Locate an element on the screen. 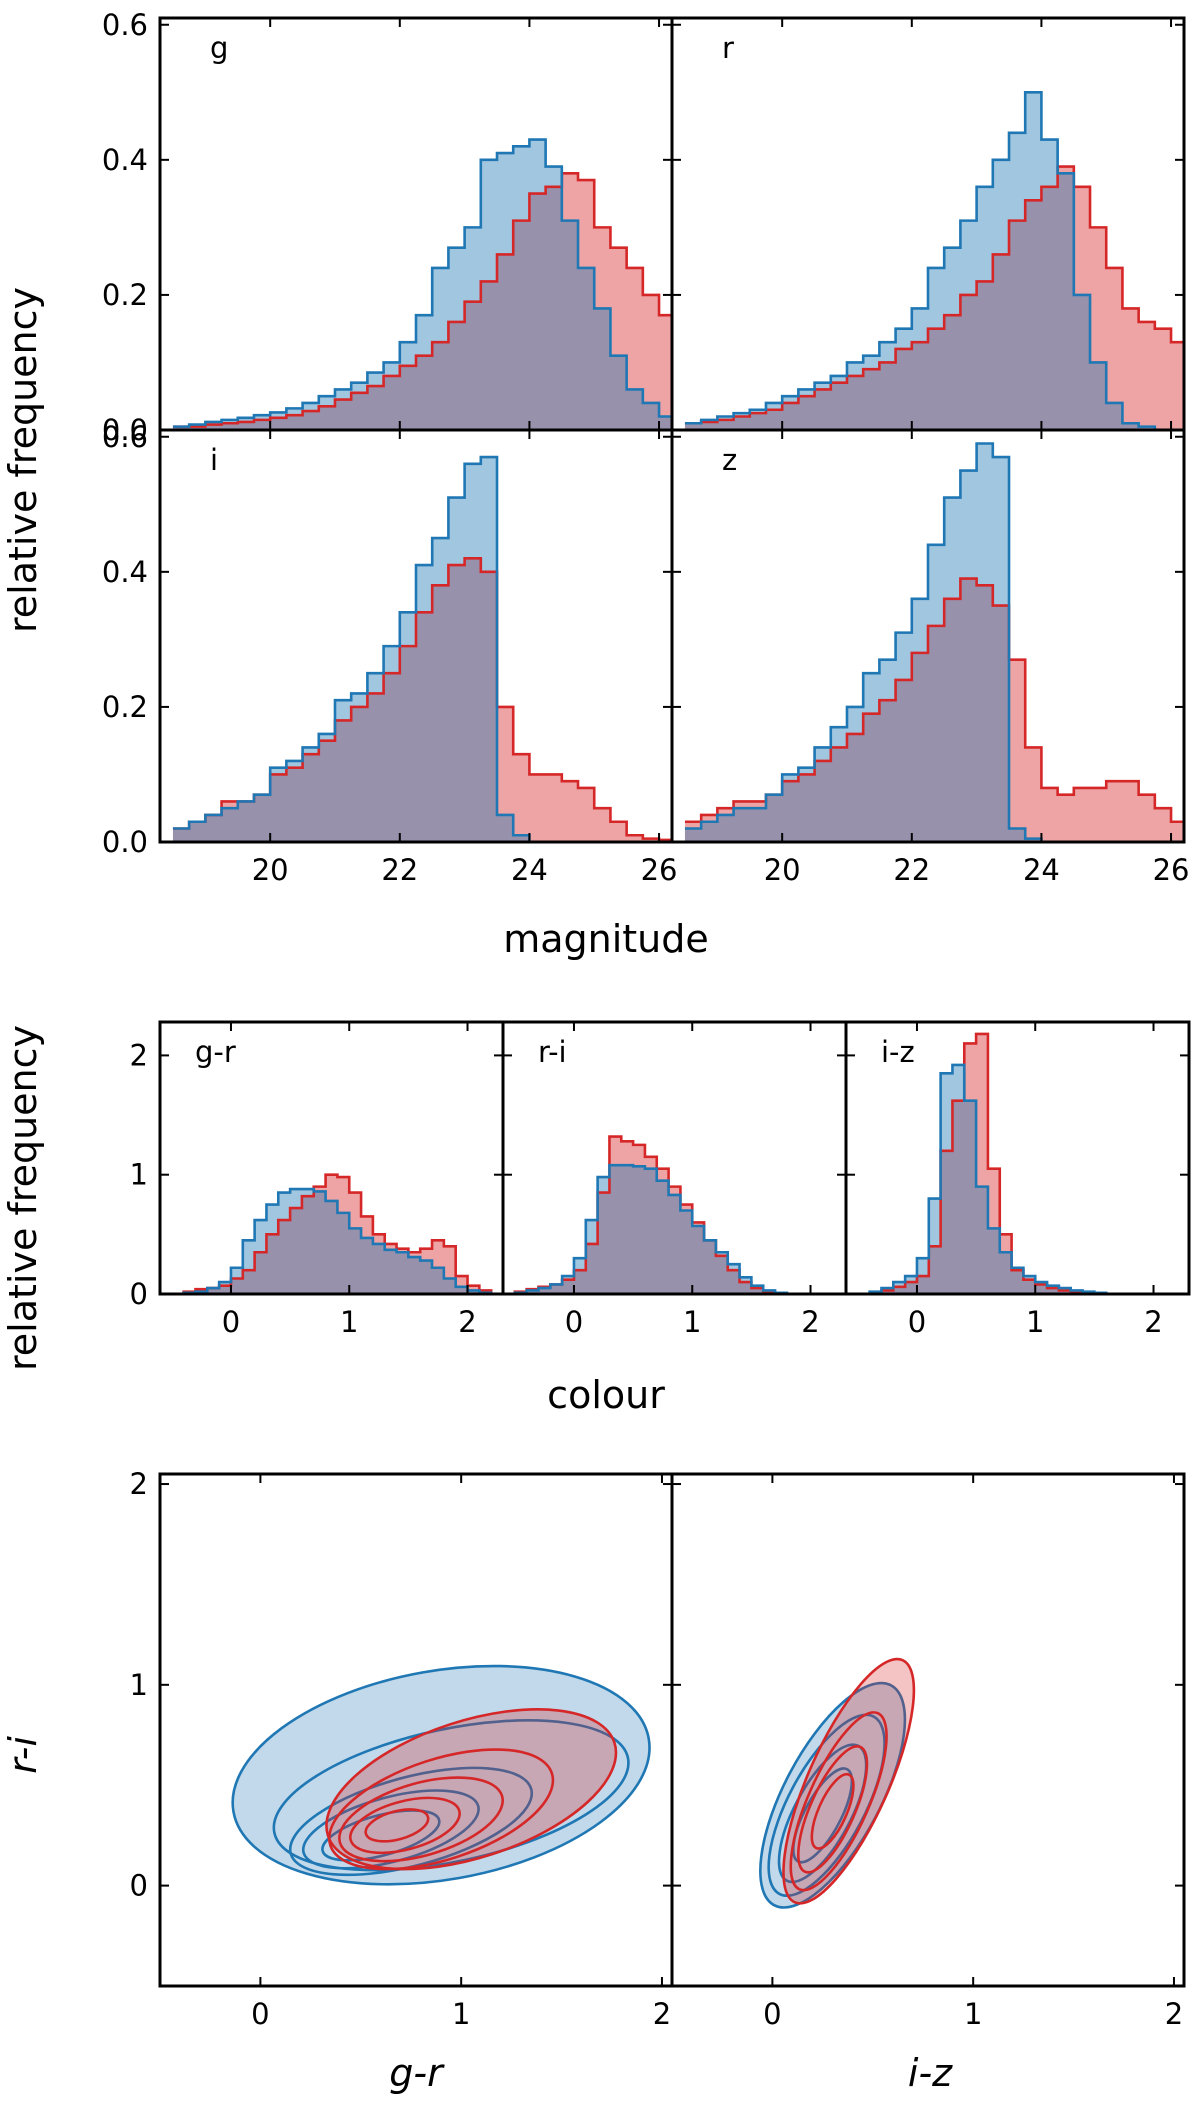 The width and height of the screenshot is (1200, 2106). panel-label: r is located at coordinates (728, 48).